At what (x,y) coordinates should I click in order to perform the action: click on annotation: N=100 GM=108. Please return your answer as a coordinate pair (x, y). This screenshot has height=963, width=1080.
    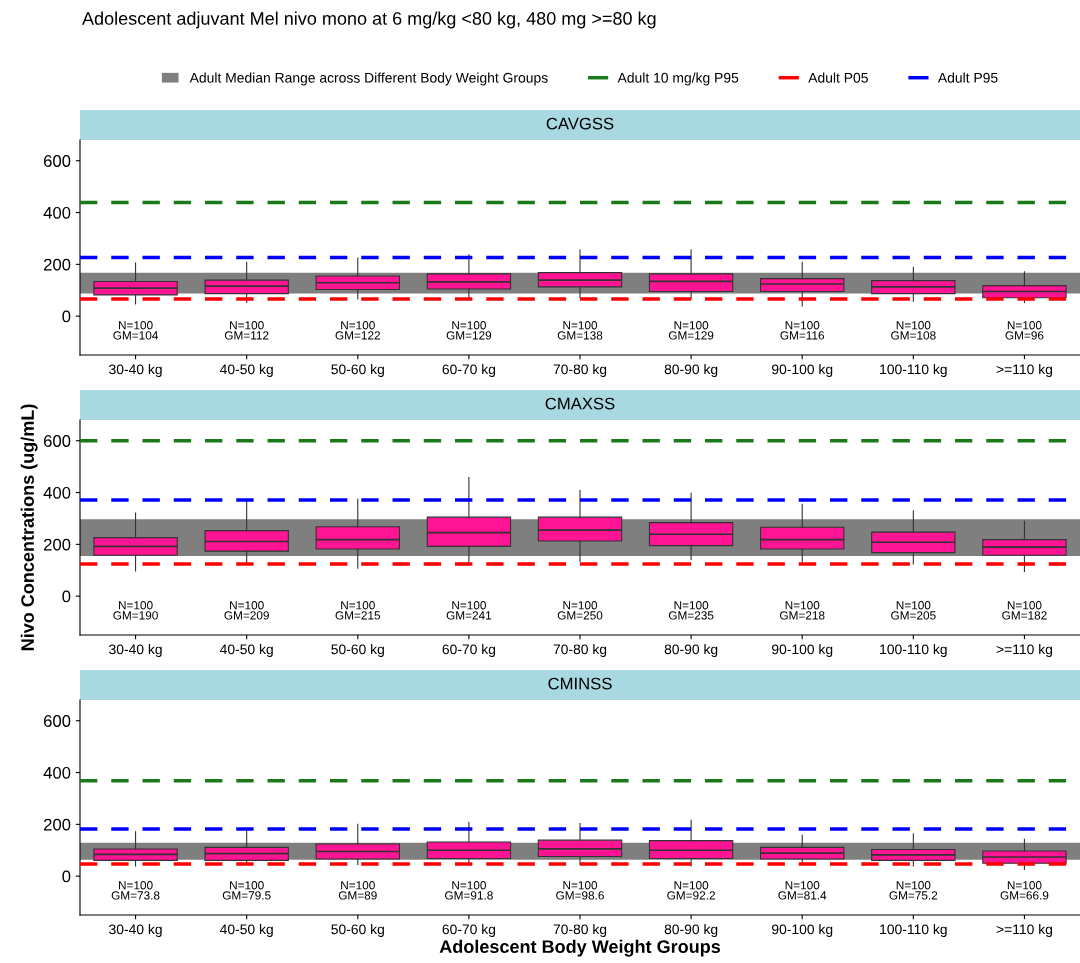
    Looking at the image, I should click on (913, 330).